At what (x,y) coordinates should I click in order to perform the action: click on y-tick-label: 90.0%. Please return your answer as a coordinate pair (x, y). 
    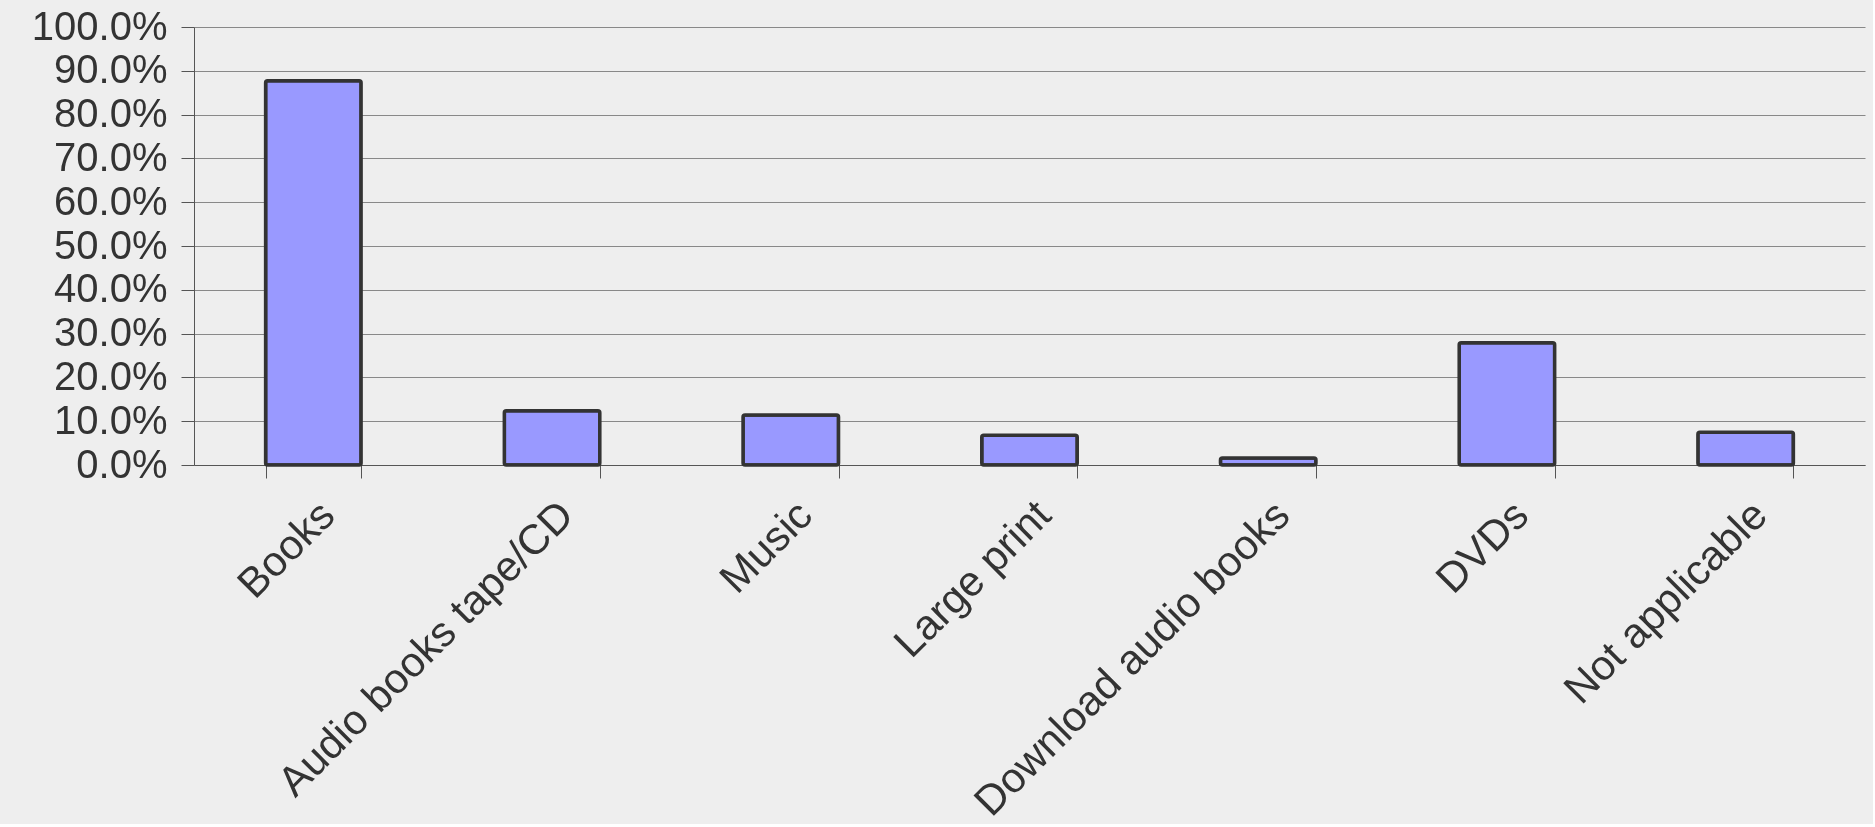
    Looking at the image, I should click on (111, 69).